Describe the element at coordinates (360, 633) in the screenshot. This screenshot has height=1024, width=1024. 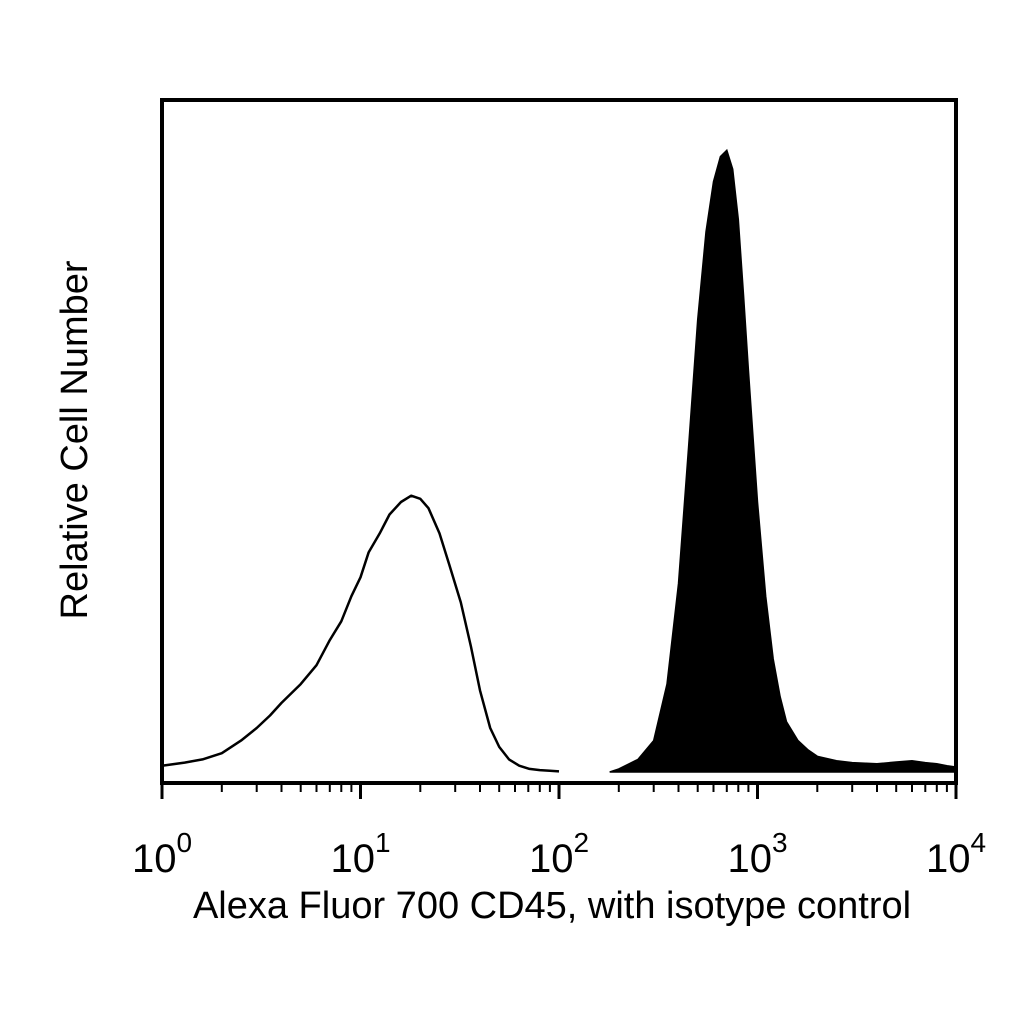
I see `outline-histogram-series` at that location.